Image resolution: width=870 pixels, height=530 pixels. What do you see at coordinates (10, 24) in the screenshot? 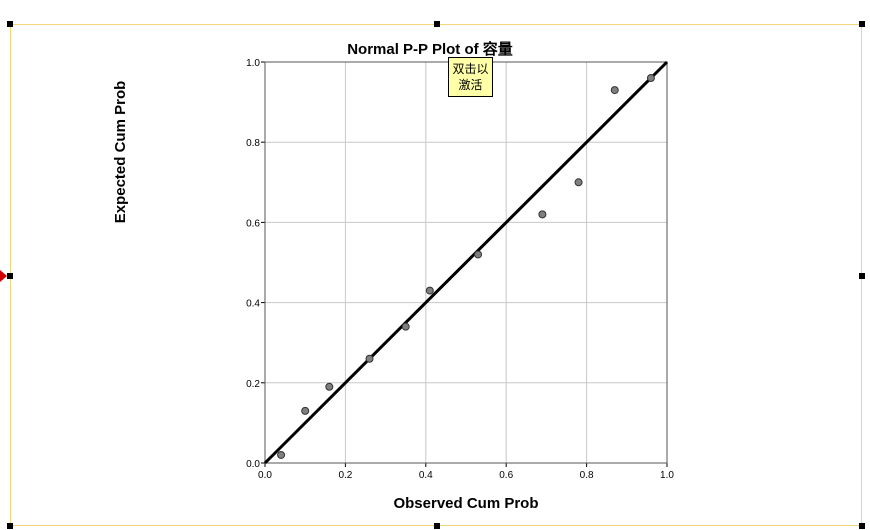
I see `resize-handle-top-left` at bounding box center [10, 24].